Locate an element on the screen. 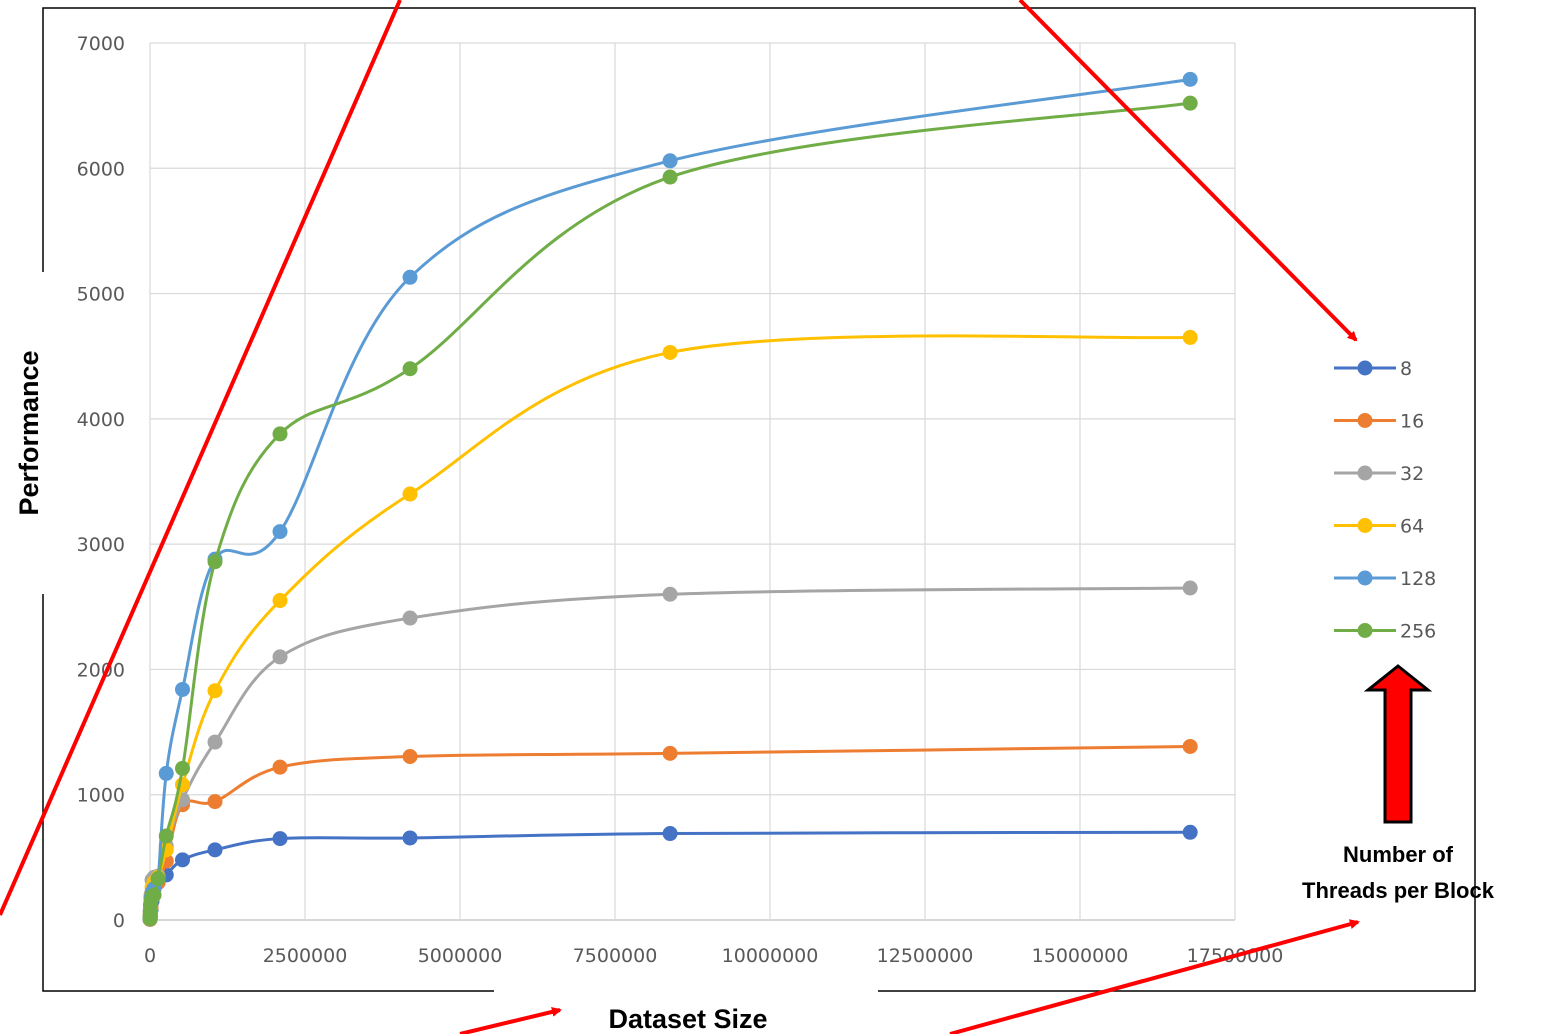 This screenshot has width=1545, height=1034. y-axis-title: Performance is located at coordinates (29, 432).